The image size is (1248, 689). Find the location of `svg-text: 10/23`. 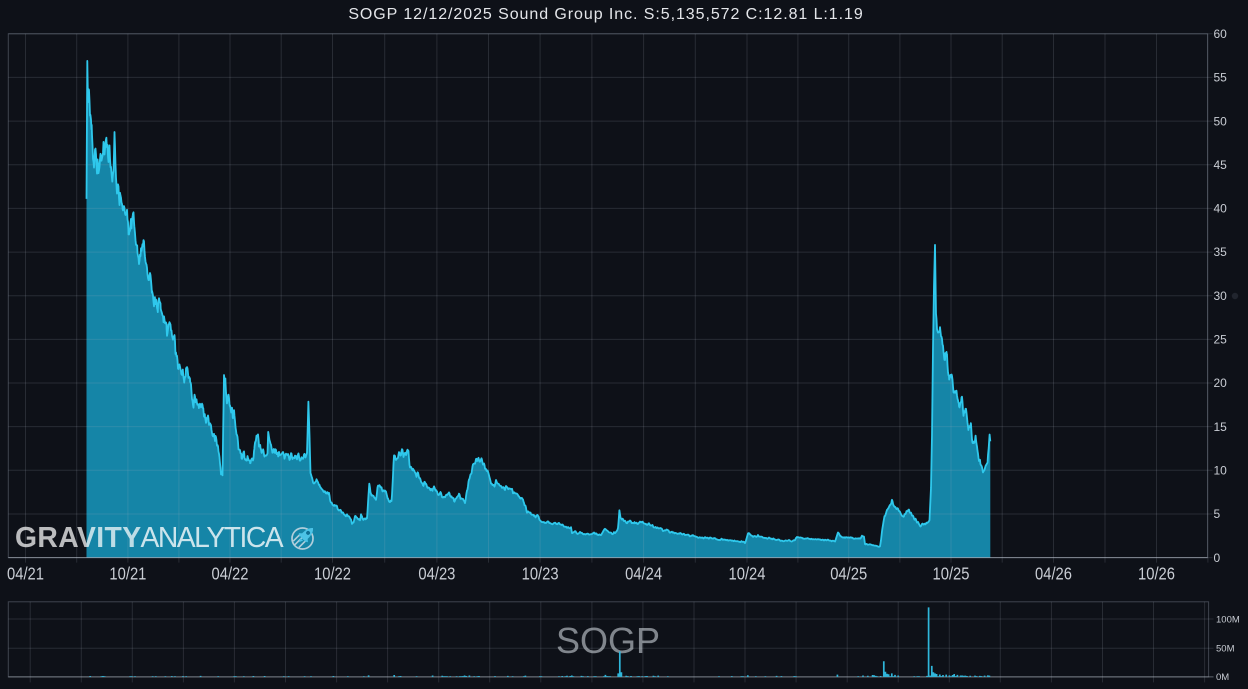

svg-text: 10/23 is located at coordinates (540, 574).